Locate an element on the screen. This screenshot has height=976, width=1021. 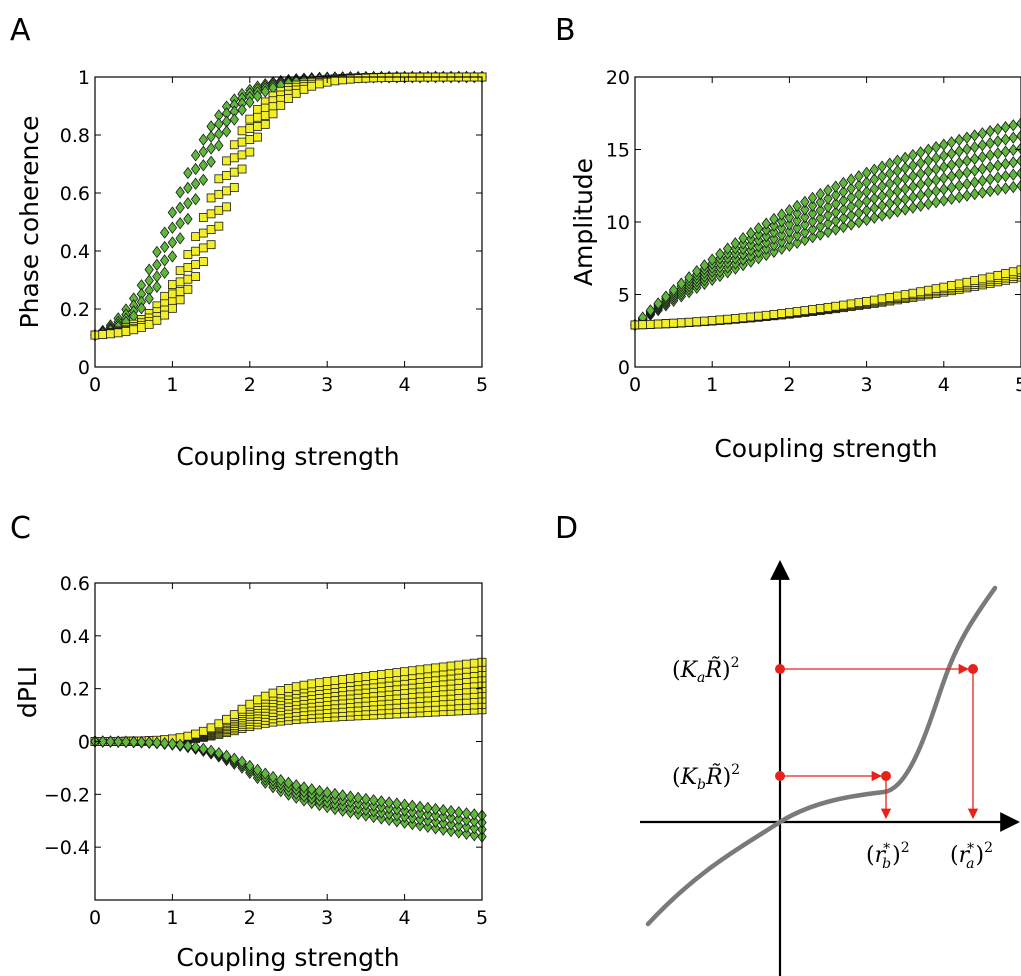
y-tick-label: 0 is located at coordinates (84, 743).